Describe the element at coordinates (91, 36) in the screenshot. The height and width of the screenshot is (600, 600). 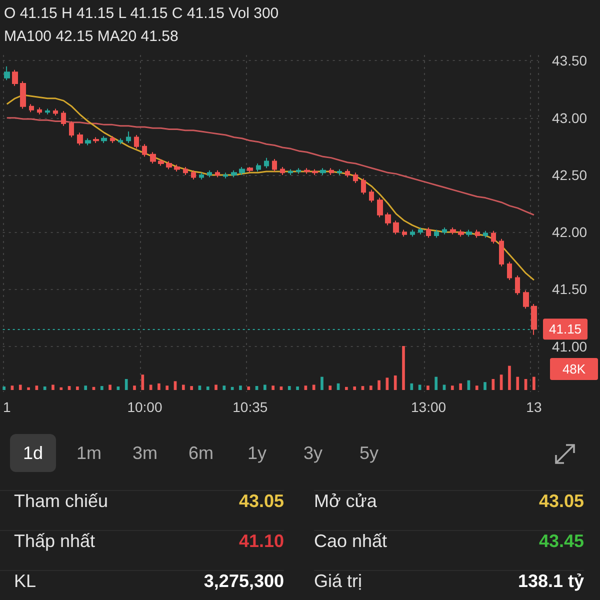
I see `text: MA100 42.15 MA20 41.58` at that location.